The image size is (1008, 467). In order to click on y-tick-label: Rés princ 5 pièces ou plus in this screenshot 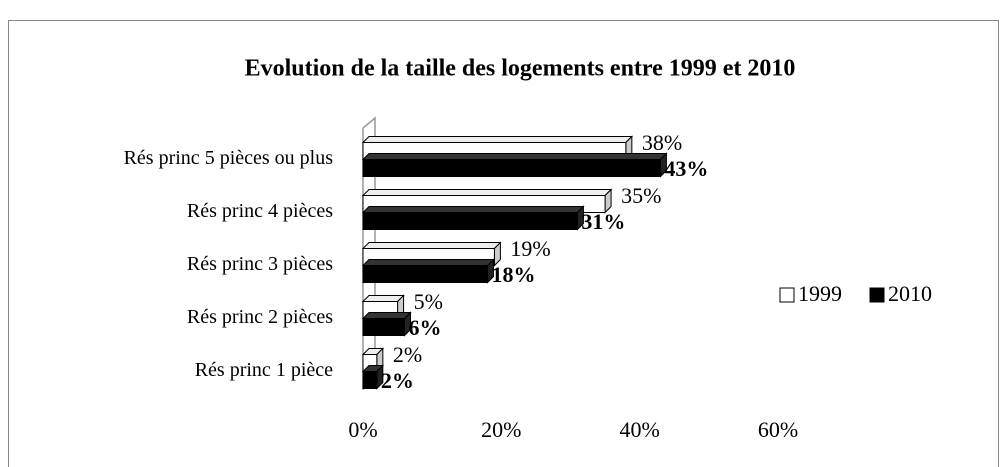, I will do `click(229, 158)`.